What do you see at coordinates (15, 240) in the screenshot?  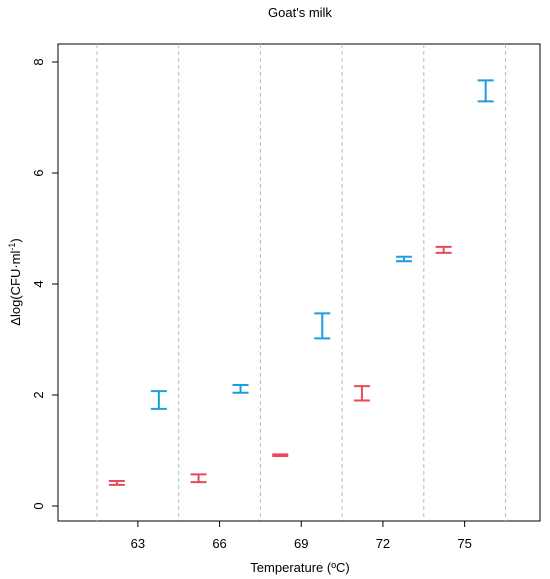 I see `y-axis-label-end: )` at bounding box center [15, 240].